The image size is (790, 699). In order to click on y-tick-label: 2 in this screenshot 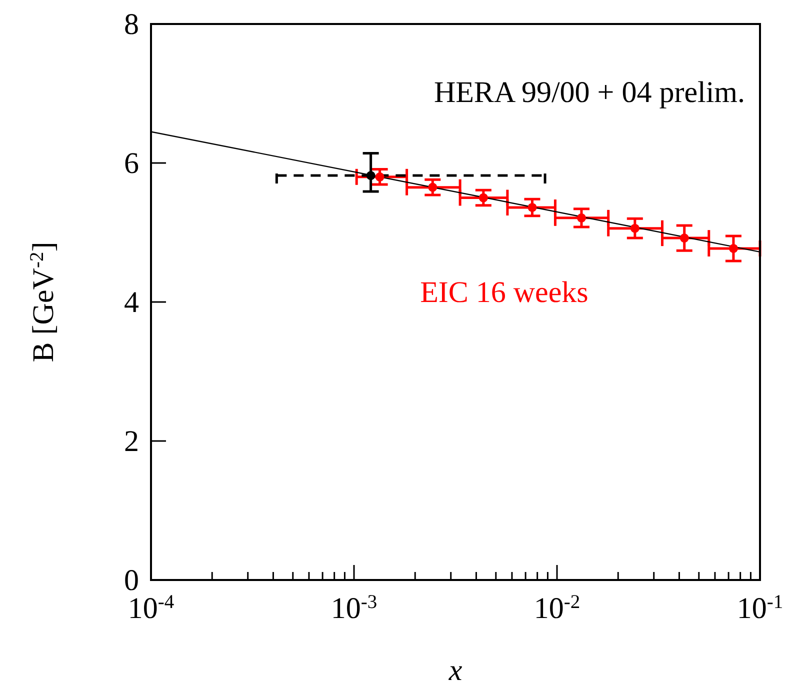, I will do `click(131, 441)`.